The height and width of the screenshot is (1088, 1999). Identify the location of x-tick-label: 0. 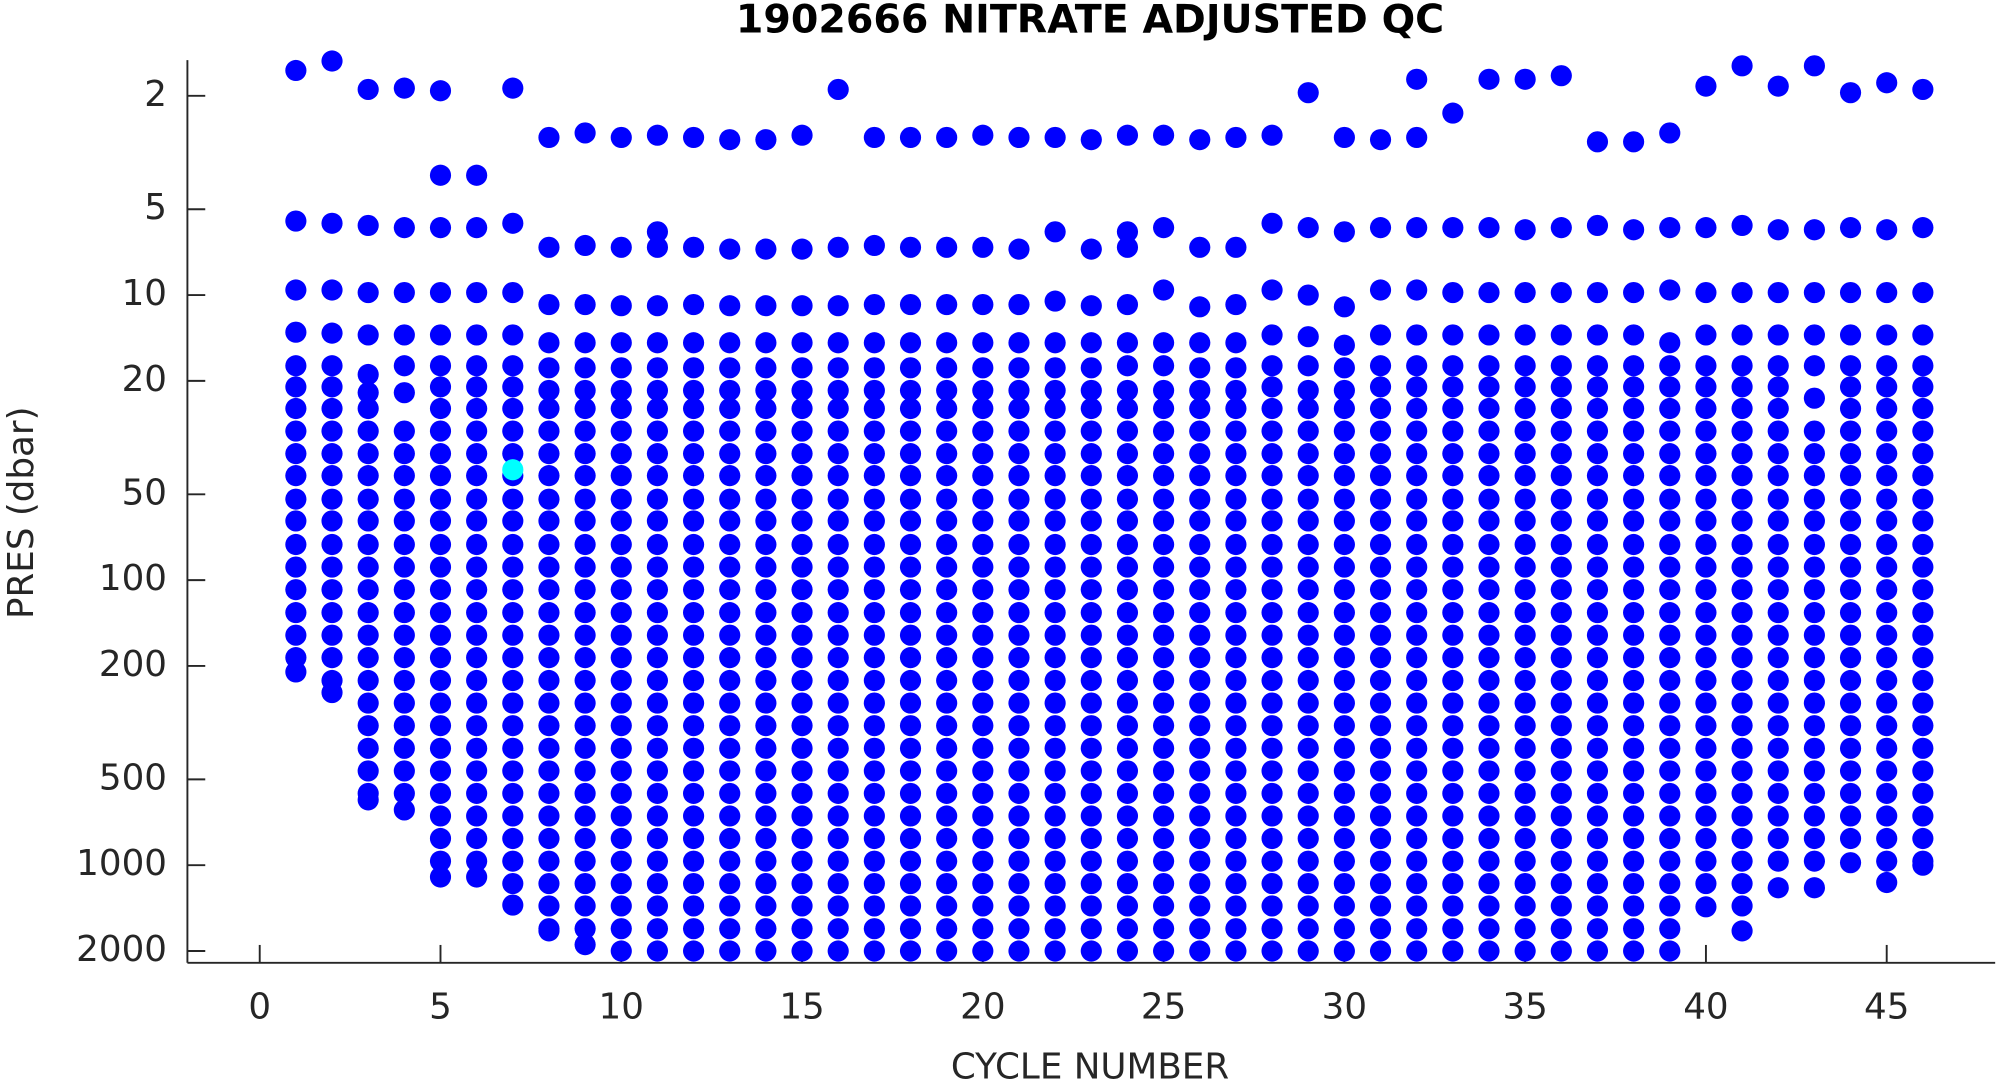
(259, 1007).